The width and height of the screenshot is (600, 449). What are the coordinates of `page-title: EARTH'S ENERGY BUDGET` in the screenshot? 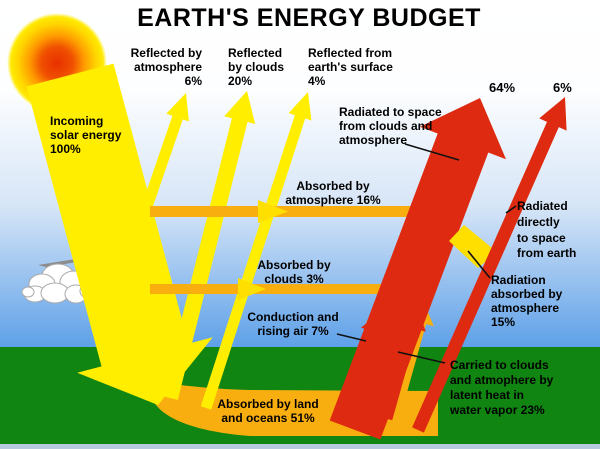 It's located at (309, 18).